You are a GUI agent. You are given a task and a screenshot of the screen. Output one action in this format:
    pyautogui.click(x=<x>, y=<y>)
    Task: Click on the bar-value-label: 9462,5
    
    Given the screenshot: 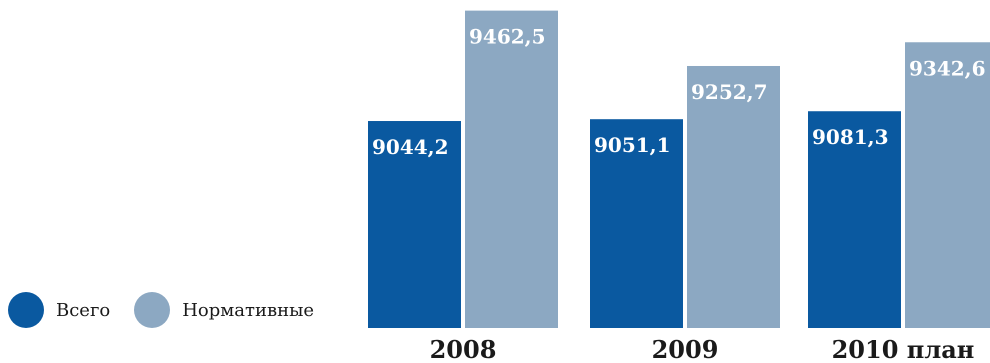 What is the action you would take?
    pyautogui.click(x=507, y=37)
    